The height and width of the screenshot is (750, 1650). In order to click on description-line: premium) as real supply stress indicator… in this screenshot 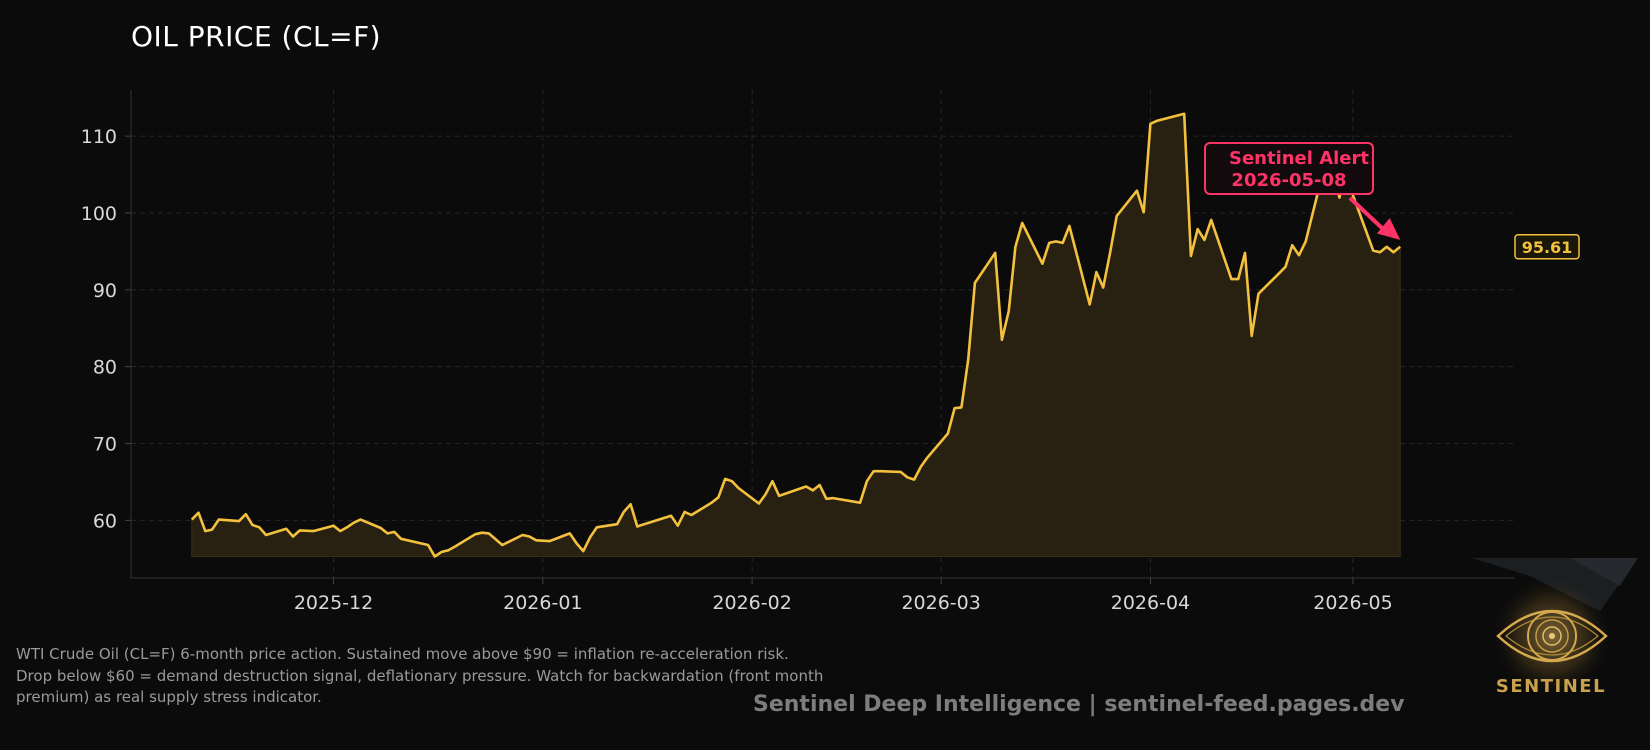, I will do `click(169, 697)`.